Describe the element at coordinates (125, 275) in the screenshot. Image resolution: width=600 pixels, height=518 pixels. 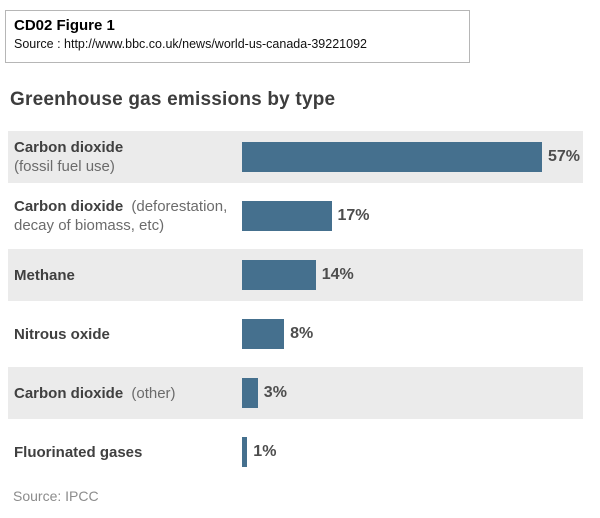
I see `row-label: Methane` at that location.